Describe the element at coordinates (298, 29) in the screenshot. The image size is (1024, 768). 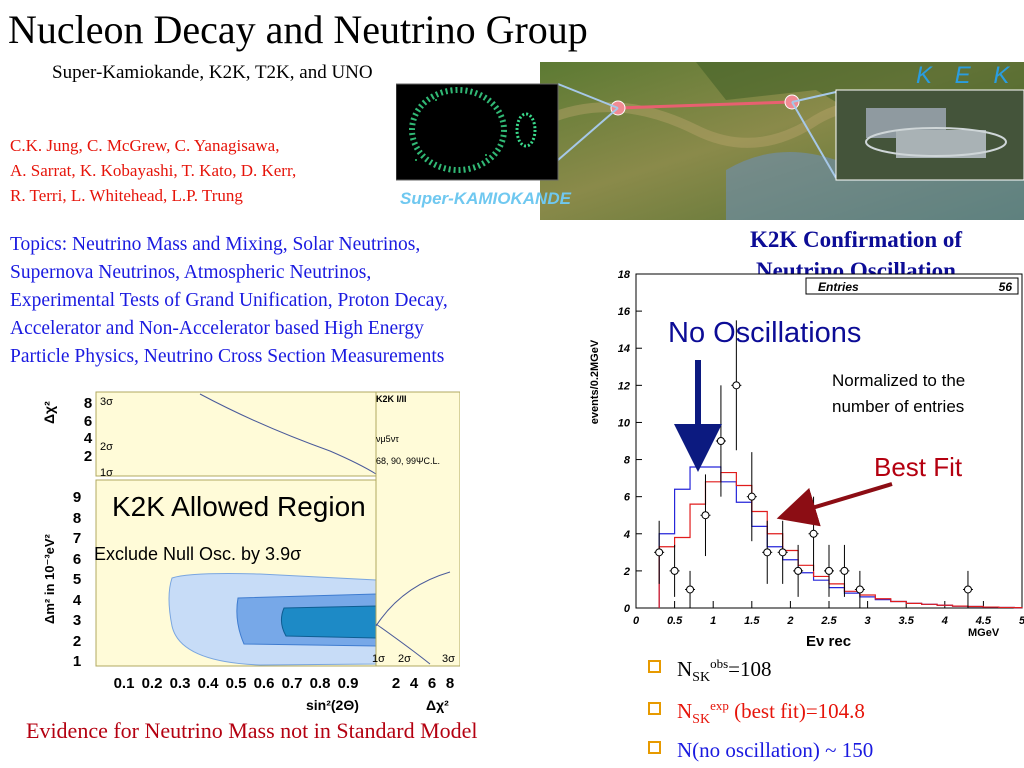
I see `page-title: Nucleon Decay and Neutrino Group` at that location.